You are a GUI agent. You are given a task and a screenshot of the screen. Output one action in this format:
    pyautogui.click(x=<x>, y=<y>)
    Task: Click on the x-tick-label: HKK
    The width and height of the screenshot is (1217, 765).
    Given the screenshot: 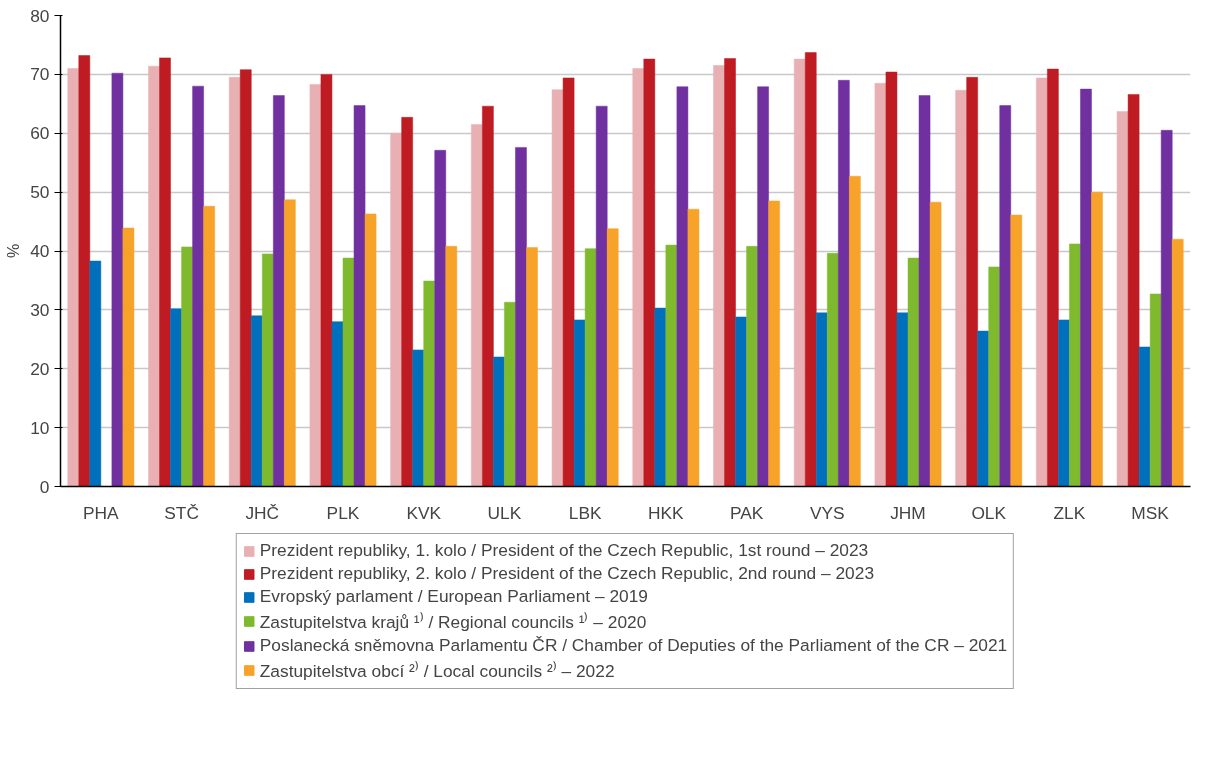 What is the action you would take?
    pyautogui.click(x=666, y=512)
    